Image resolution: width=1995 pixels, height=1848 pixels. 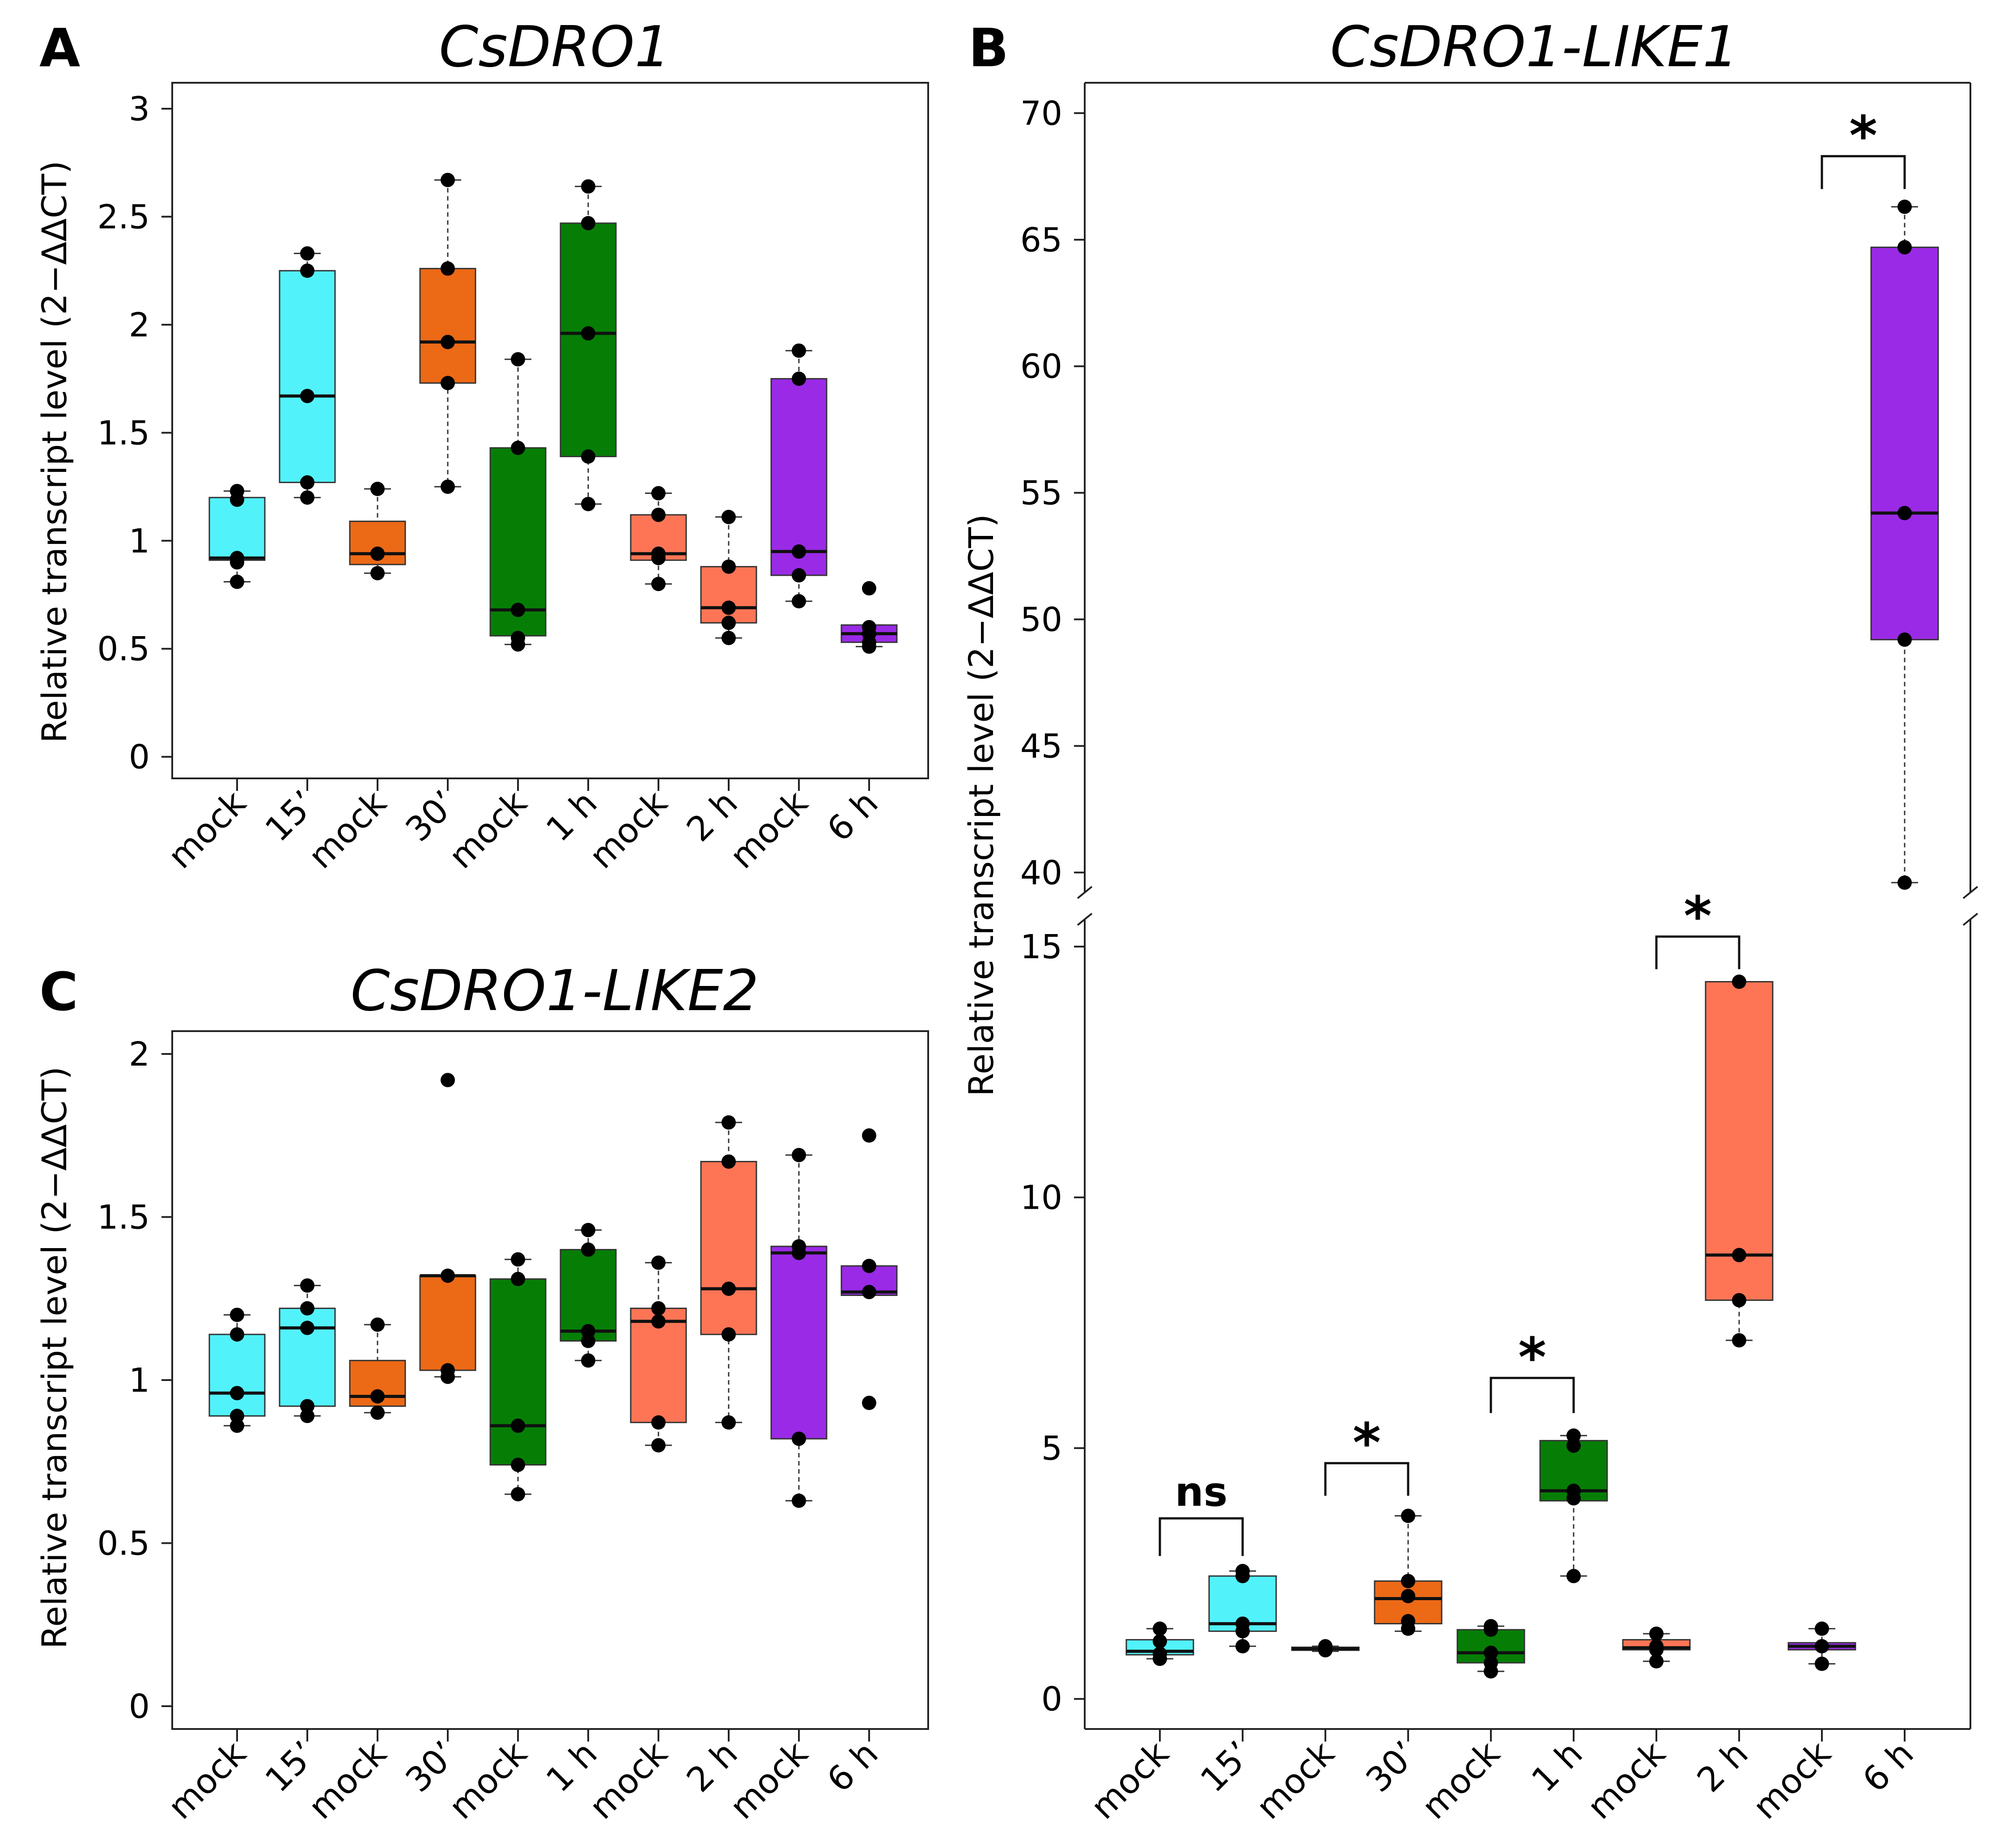 What do you see at coordinates (59, 48) in the screenshot?
I see `panel-label-a: A` at bounding box center [59, 48].